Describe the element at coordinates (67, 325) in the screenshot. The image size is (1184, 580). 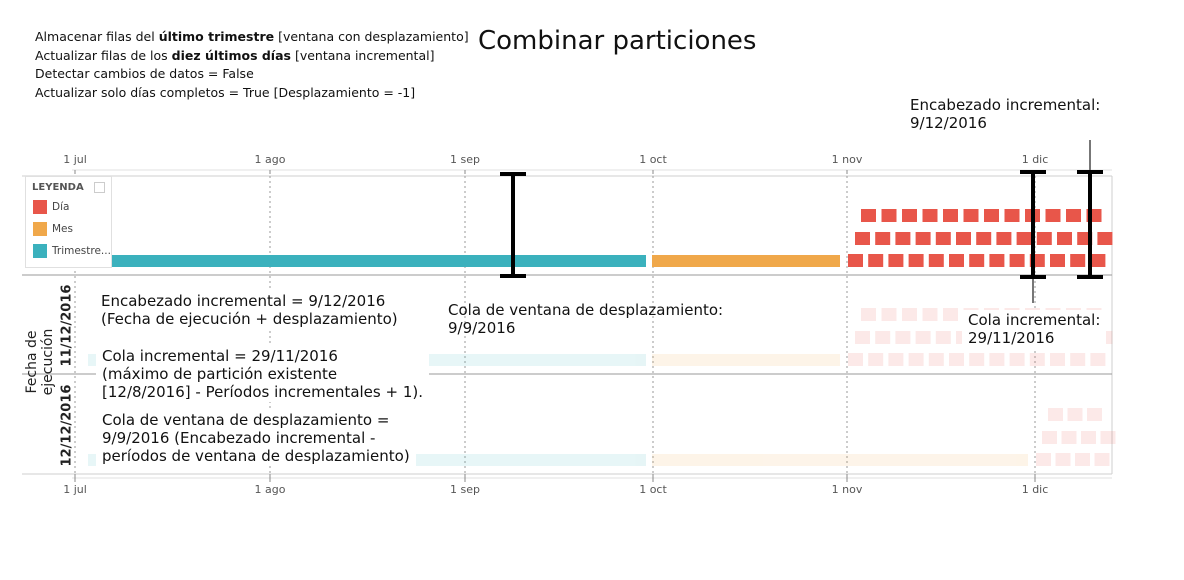
I see `row-label-11-12: 11/12/2016` at that location.